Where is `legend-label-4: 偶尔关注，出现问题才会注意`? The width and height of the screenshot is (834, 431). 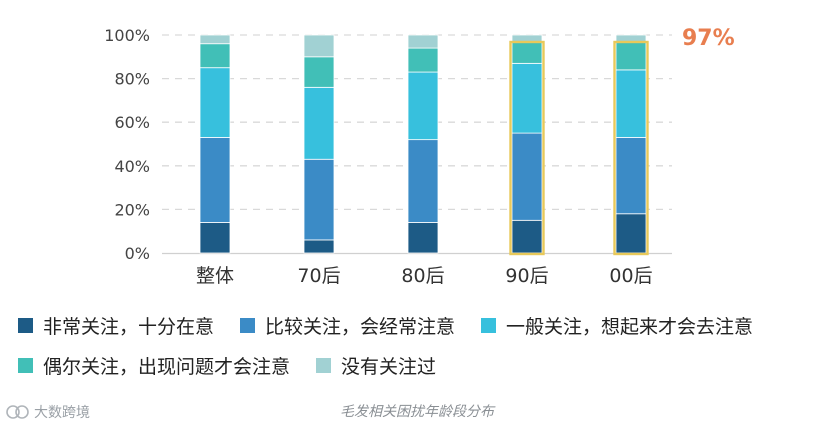
legend-label-4: 偶尔关注，出现问题才会注意 is located at coordinates (167, 366).